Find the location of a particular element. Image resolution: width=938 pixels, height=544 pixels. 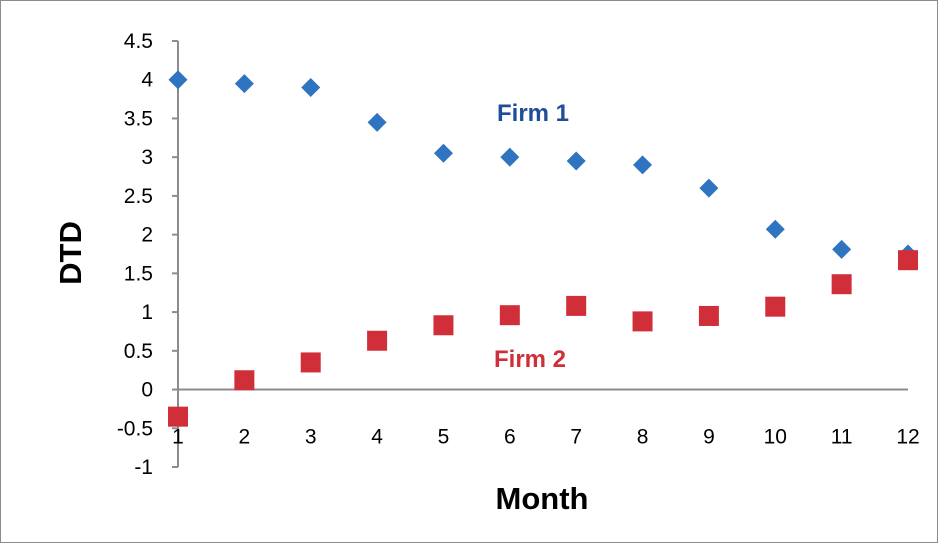

x-tick-labels: 1 2 3 4 5 6 7 8 9 10 11 12 is located at coordinates (546, 437).